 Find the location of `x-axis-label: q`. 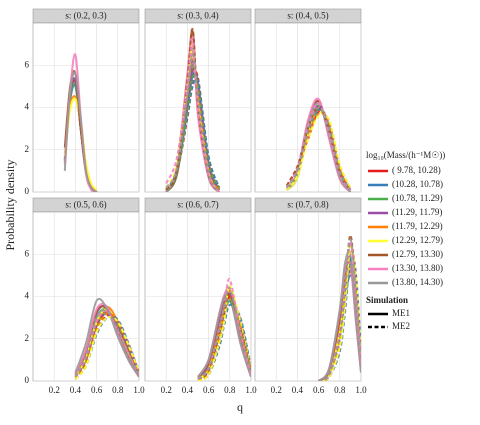

x-axis-label: q is located at coordinates (240, 407).